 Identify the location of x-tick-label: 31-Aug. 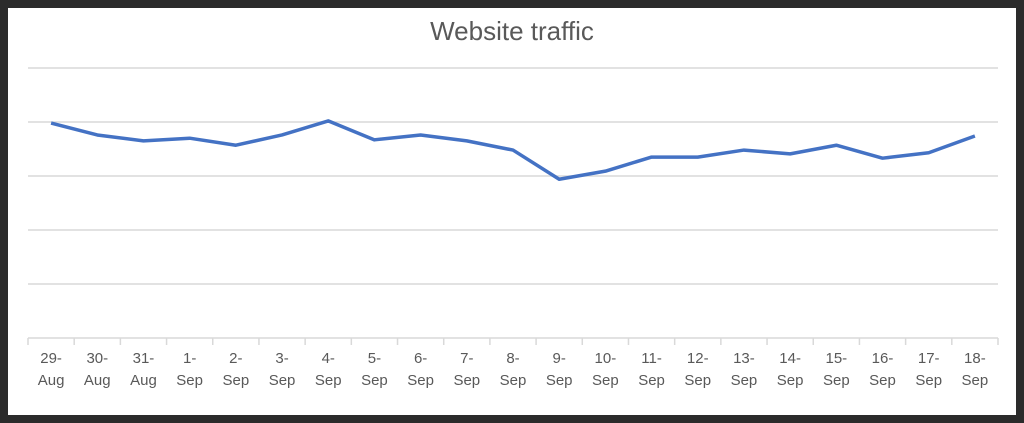
(143, 369).